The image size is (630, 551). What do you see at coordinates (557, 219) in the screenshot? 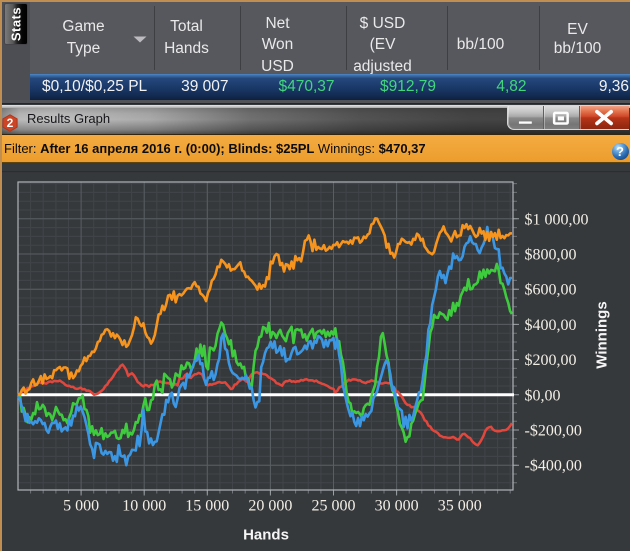
I see `svg-text: $1 000,00` at bounding box center [557, 219].